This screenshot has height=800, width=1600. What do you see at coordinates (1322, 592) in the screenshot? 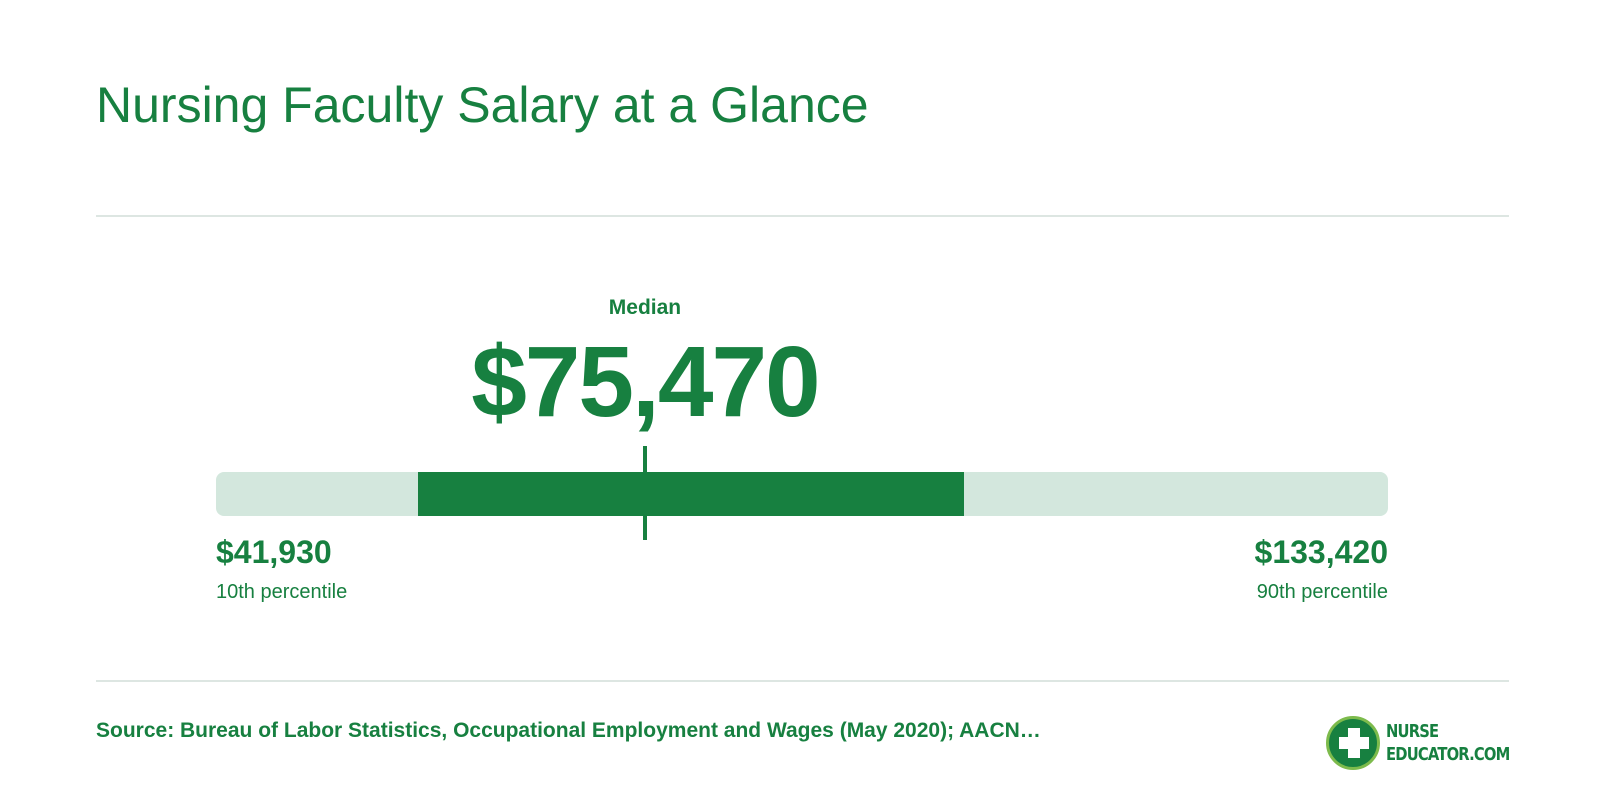
I see `high-percentile-label: 90th percentile` at bounding box center [1322, 592].